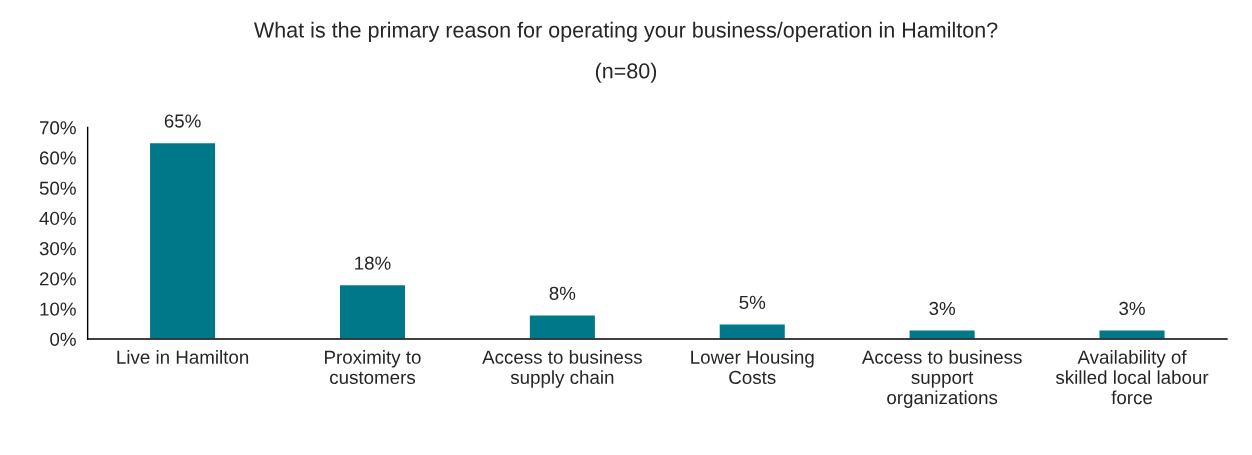 The height and width of the screenshot is (455, 1252). Describe the element at coordinates (183, 357) in the screenshot. I see `x-tick-label: Live in Hamilton` at that location.